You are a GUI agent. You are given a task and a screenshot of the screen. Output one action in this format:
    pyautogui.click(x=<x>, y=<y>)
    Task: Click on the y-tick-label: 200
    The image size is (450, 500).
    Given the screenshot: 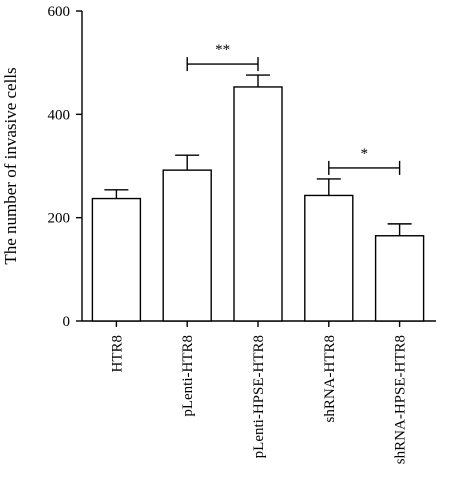 What is the action you would take?
    pyautogui.click(x=59, y=219)
    